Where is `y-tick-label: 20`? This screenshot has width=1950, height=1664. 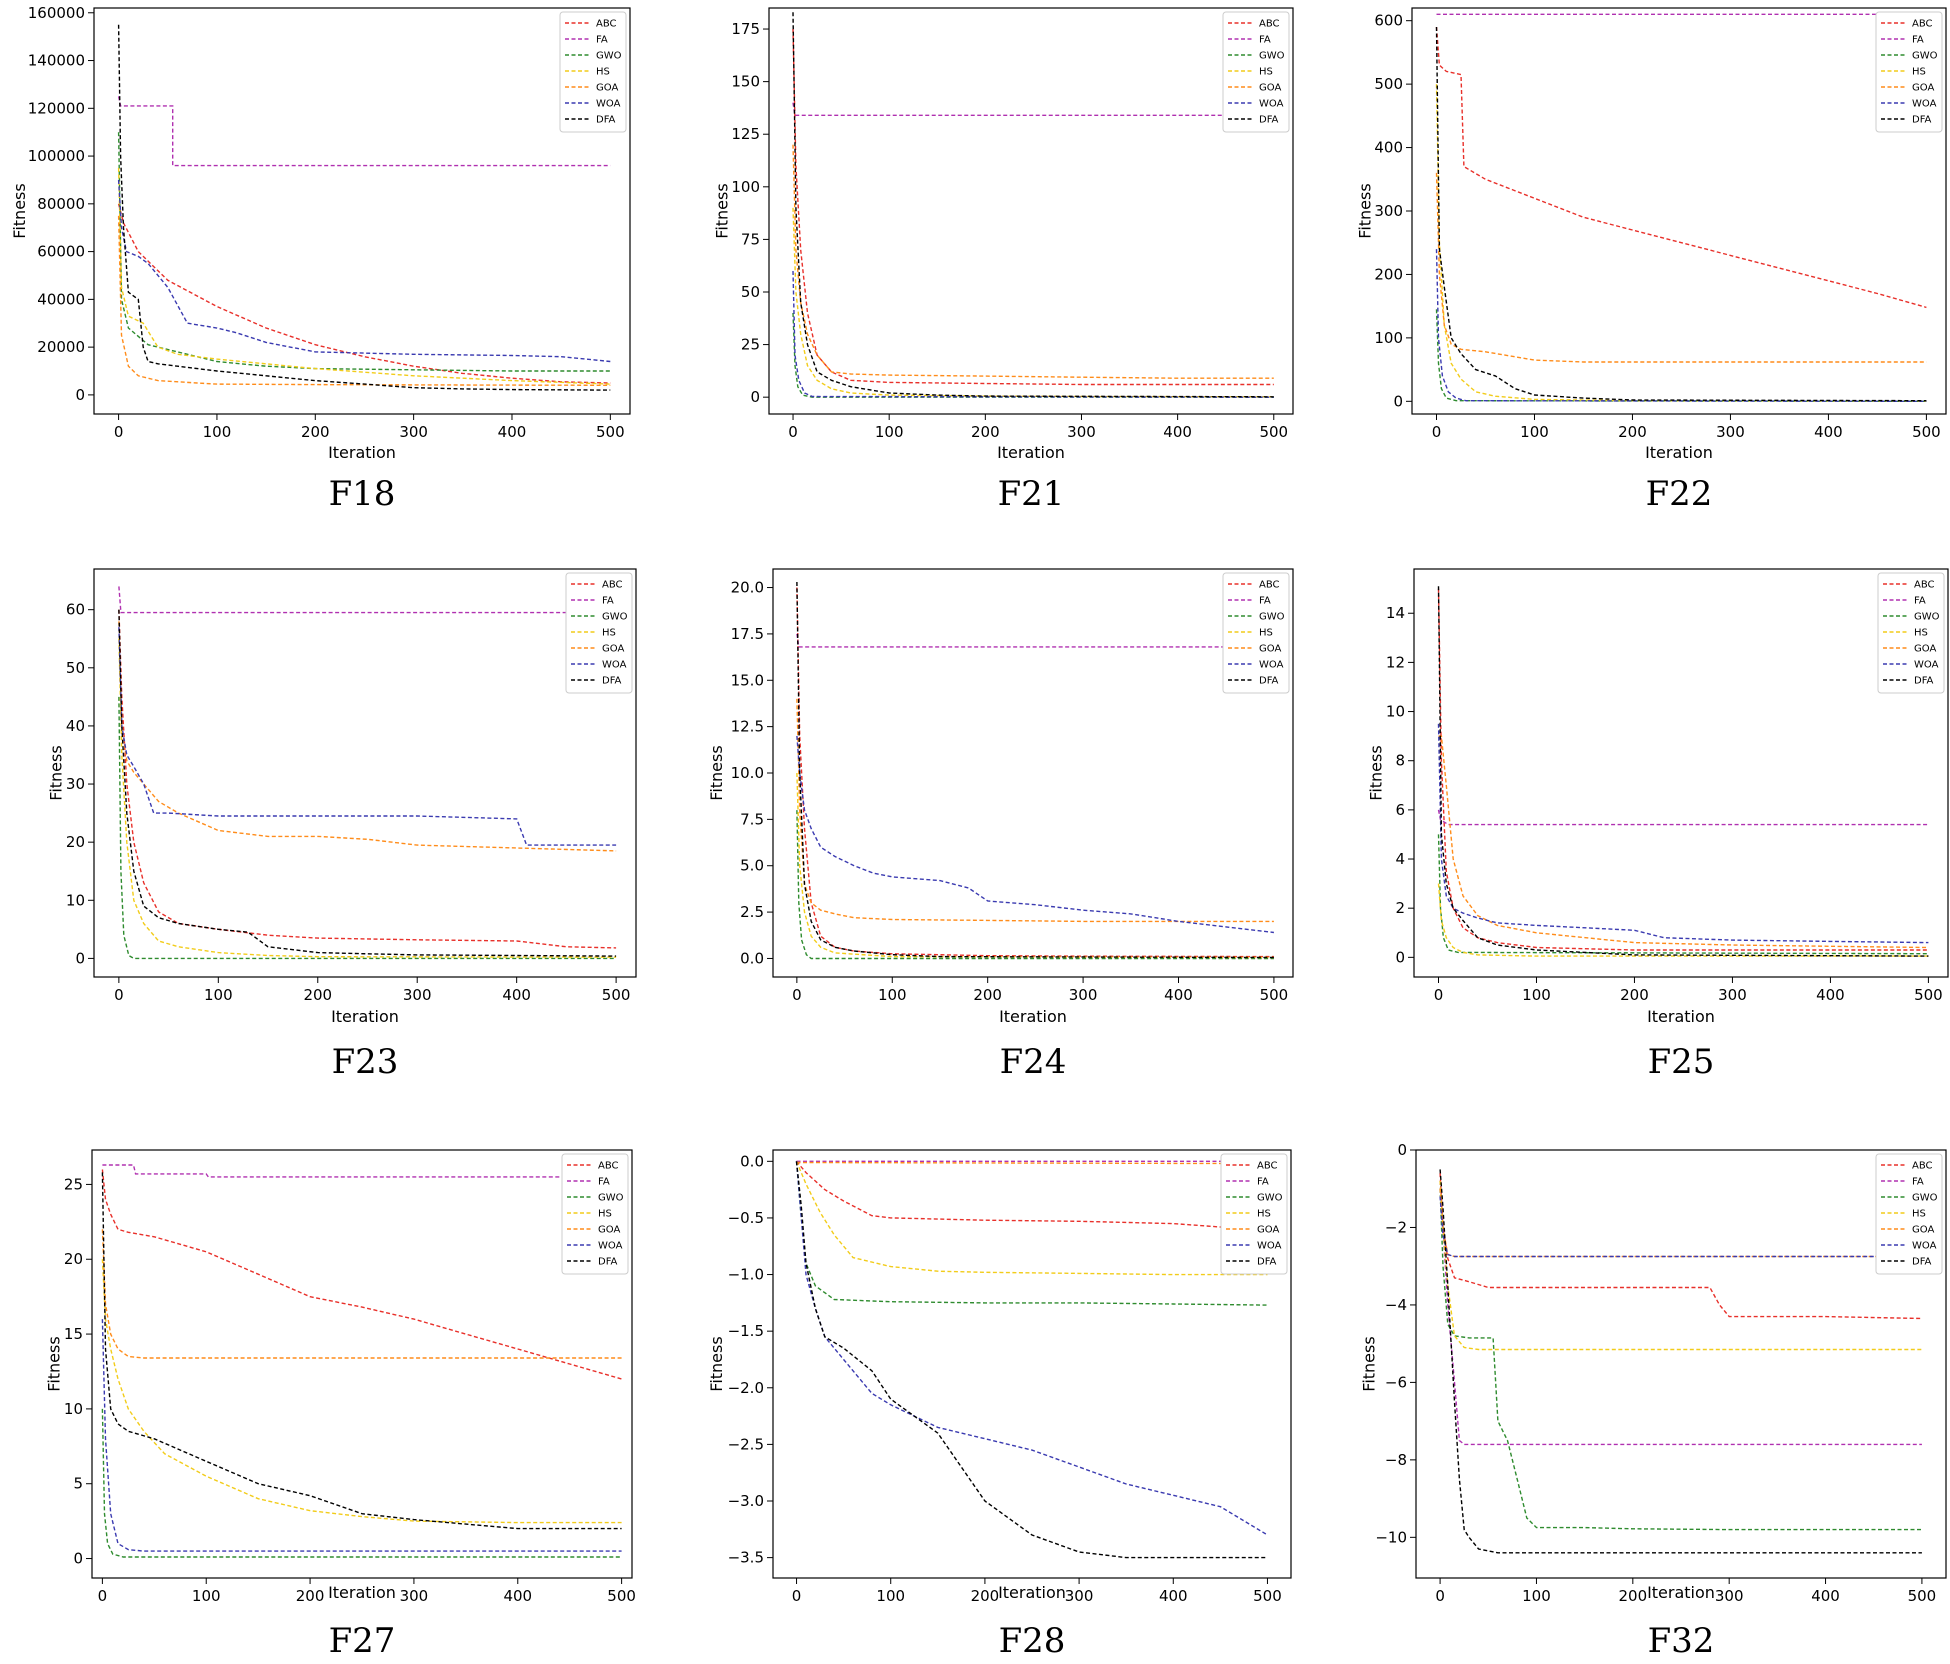 y-tick-label: 20 is located at coordinates (75, 842).